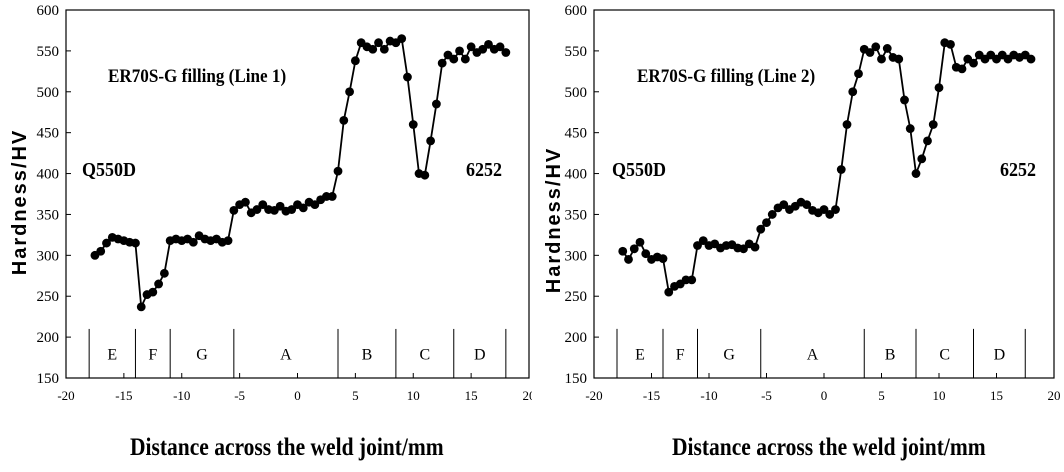 The height and width of the screenshot is (472, 1064). Describe the element at coordinates (197, 76) in the screenshot. I see `chart-title: ER70S-G filling (Line 1)` at that location.